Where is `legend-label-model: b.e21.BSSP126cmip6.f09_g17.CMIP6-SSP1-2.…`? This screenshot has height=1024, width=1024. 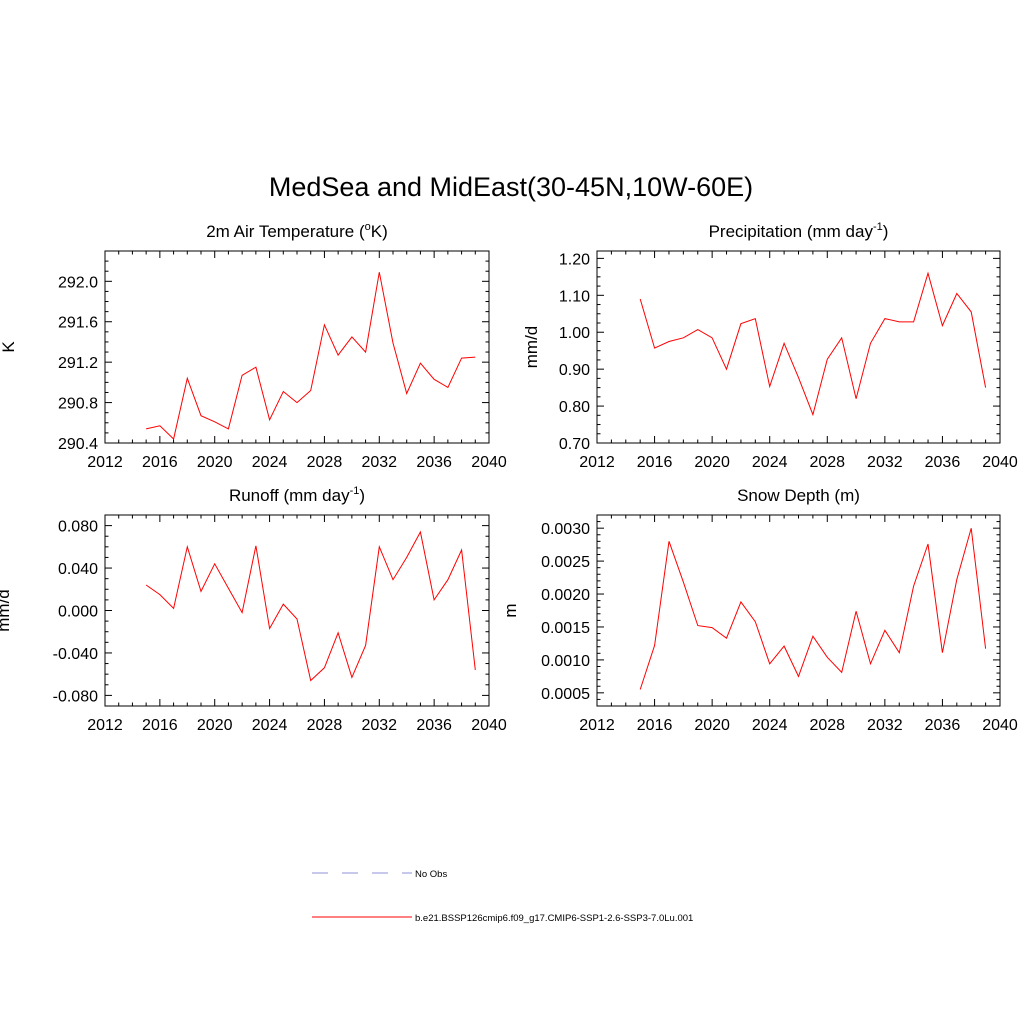
legend-label-model: b.e21.BSSP126cmip6.f09_g17.CMIP6-SSP1-2.… is located at coordinates (554, 918).